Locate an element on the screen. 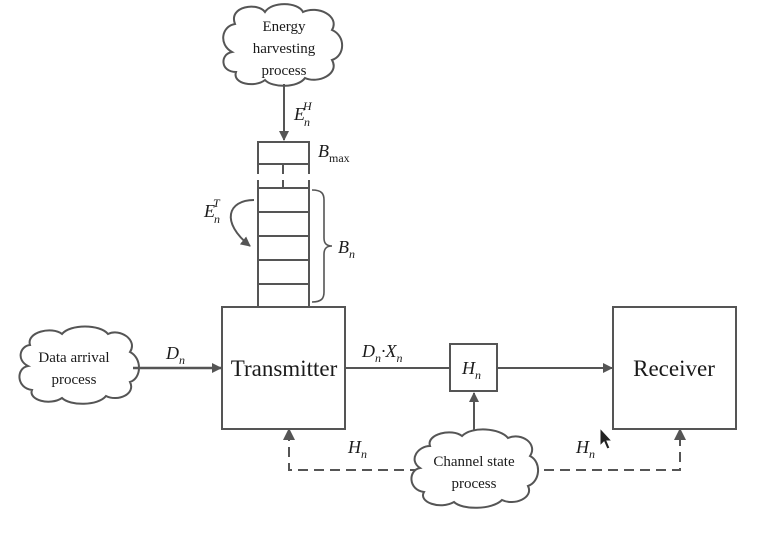 This screenshot has width=766, height=548. receiver-label: Receiver is located at coordinates (674, 368).